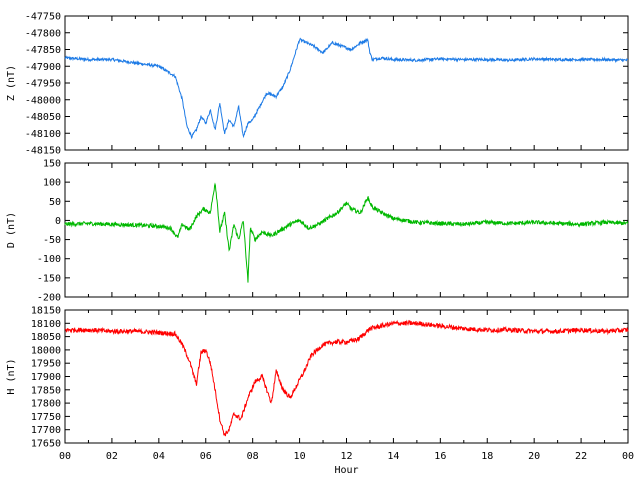  What do you see at coordinates (52, 240) in the screenshot?
I see `y-tick-label-d: -50` at bounding box center [52, 240].